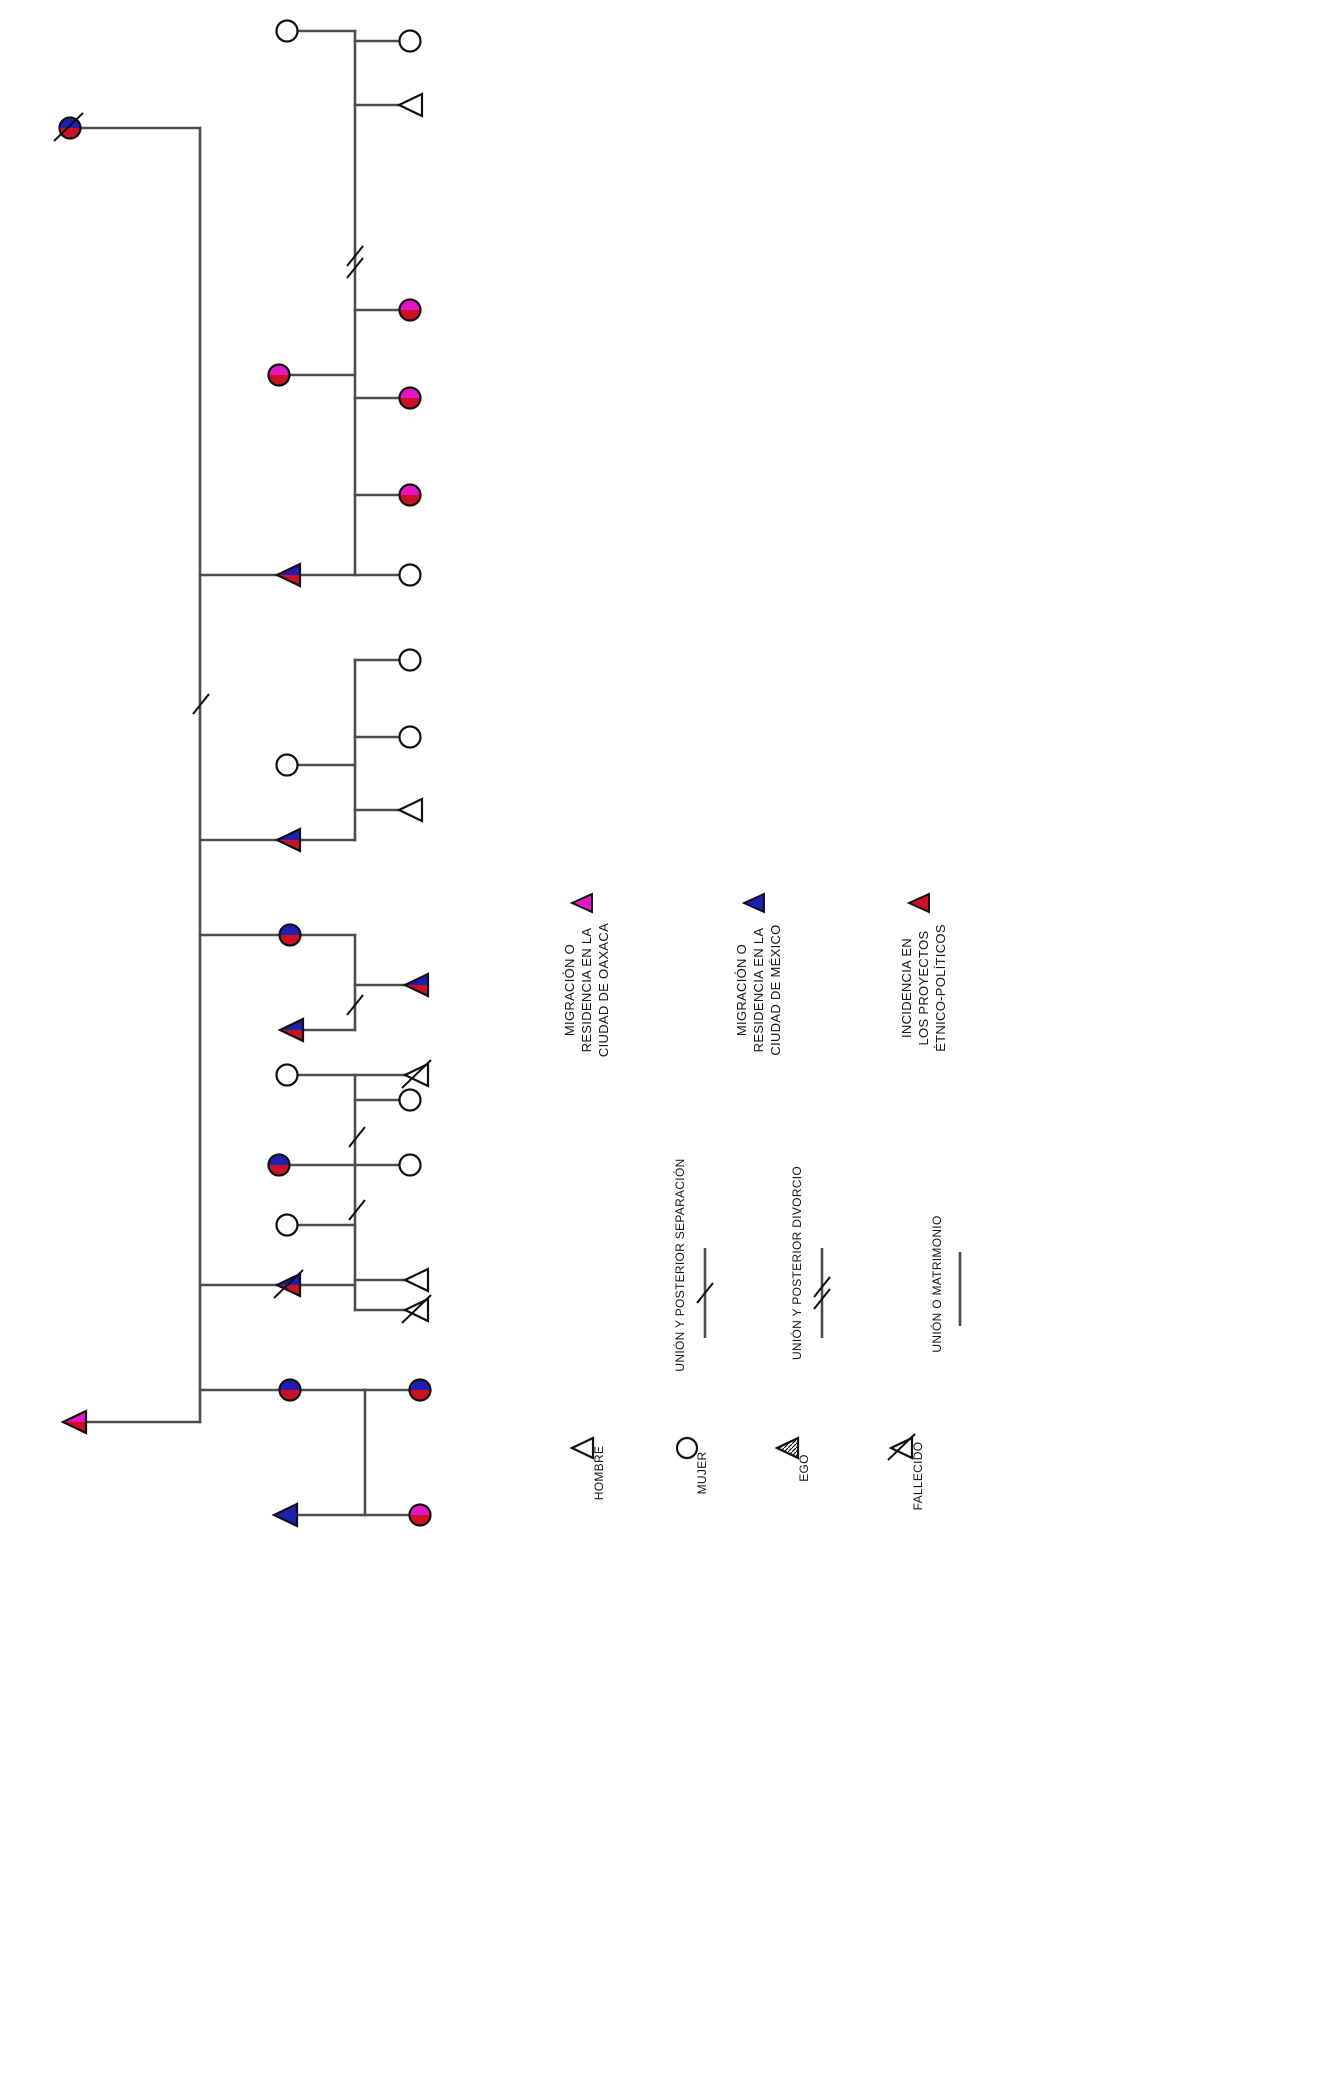  I want to click on legend-incidencia-label: INCIDENCIA EN, so click(906, 988).